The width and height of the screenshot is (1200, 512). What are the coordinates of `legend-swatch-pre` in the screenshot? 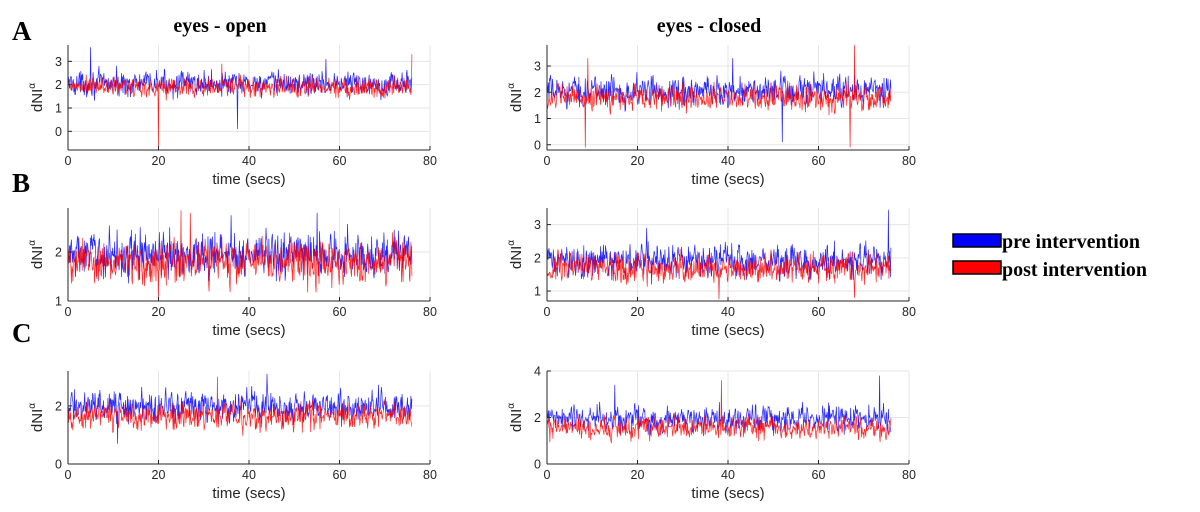 It's located at (977, 240).